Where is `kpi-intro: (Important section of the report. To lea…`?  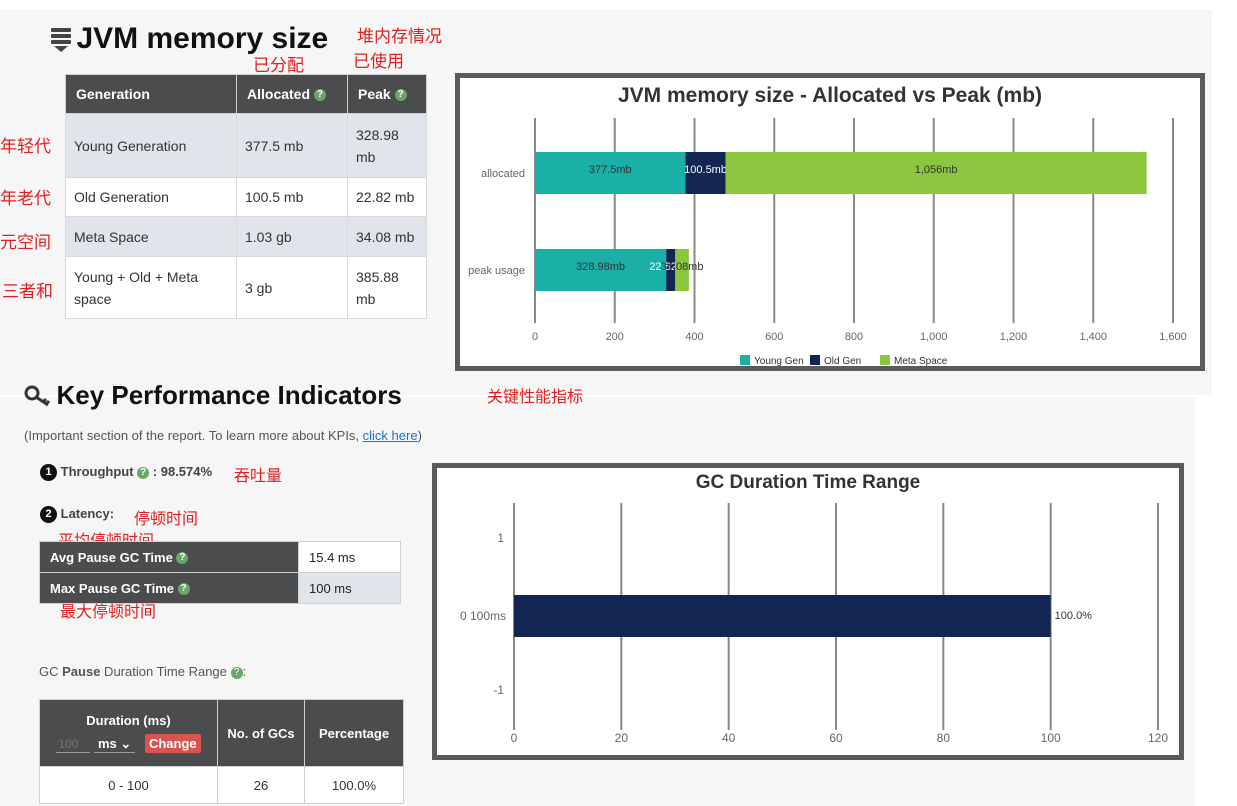
kpi-intro: (Important section of the report. To lea… is located at coordinates (223, 435).